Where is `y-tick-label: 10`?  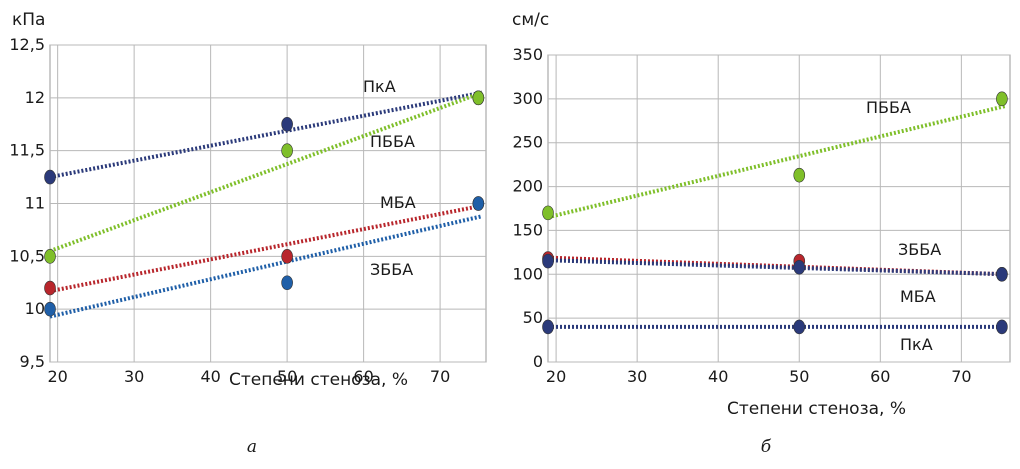 y-tick-label: 10 is located at coordinates (35, 308).